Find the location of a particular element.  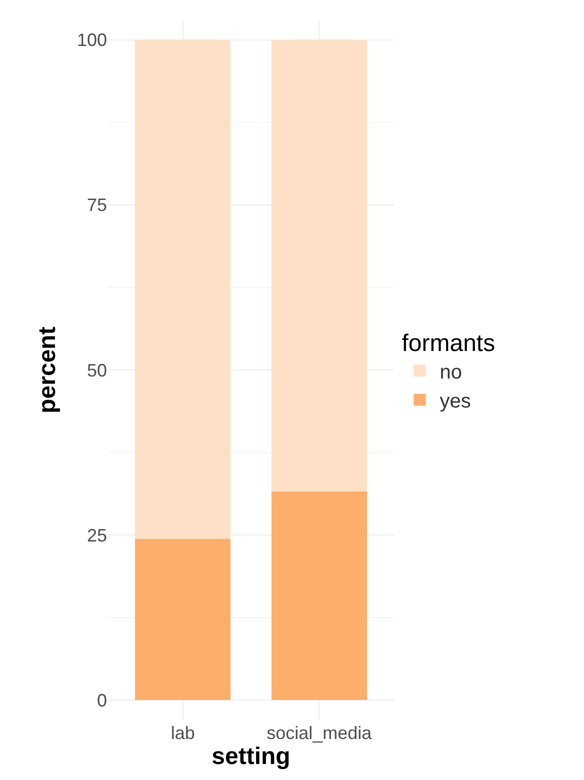

x-tick-label: social_media is located at coordinates (319, 733).